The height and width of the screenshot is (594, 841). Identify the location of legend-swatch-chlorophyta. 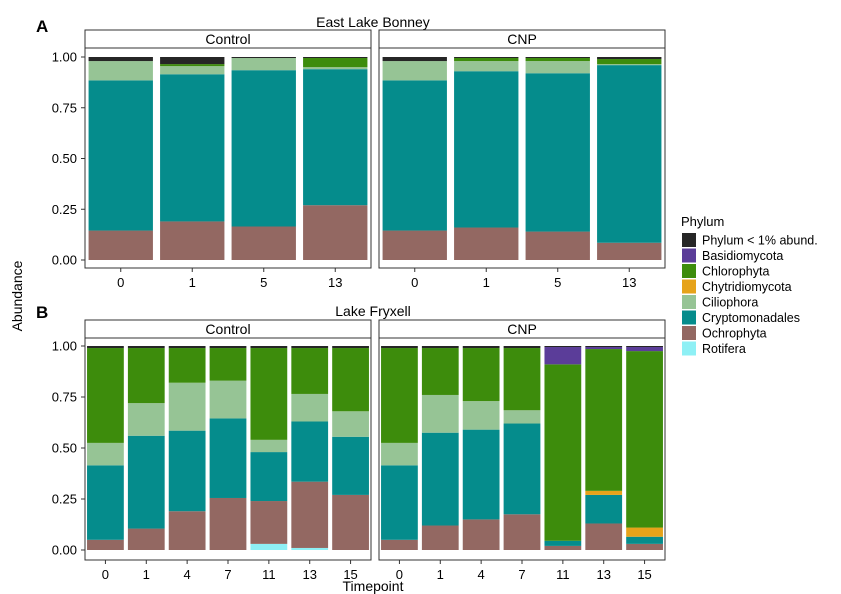
(689, 271).